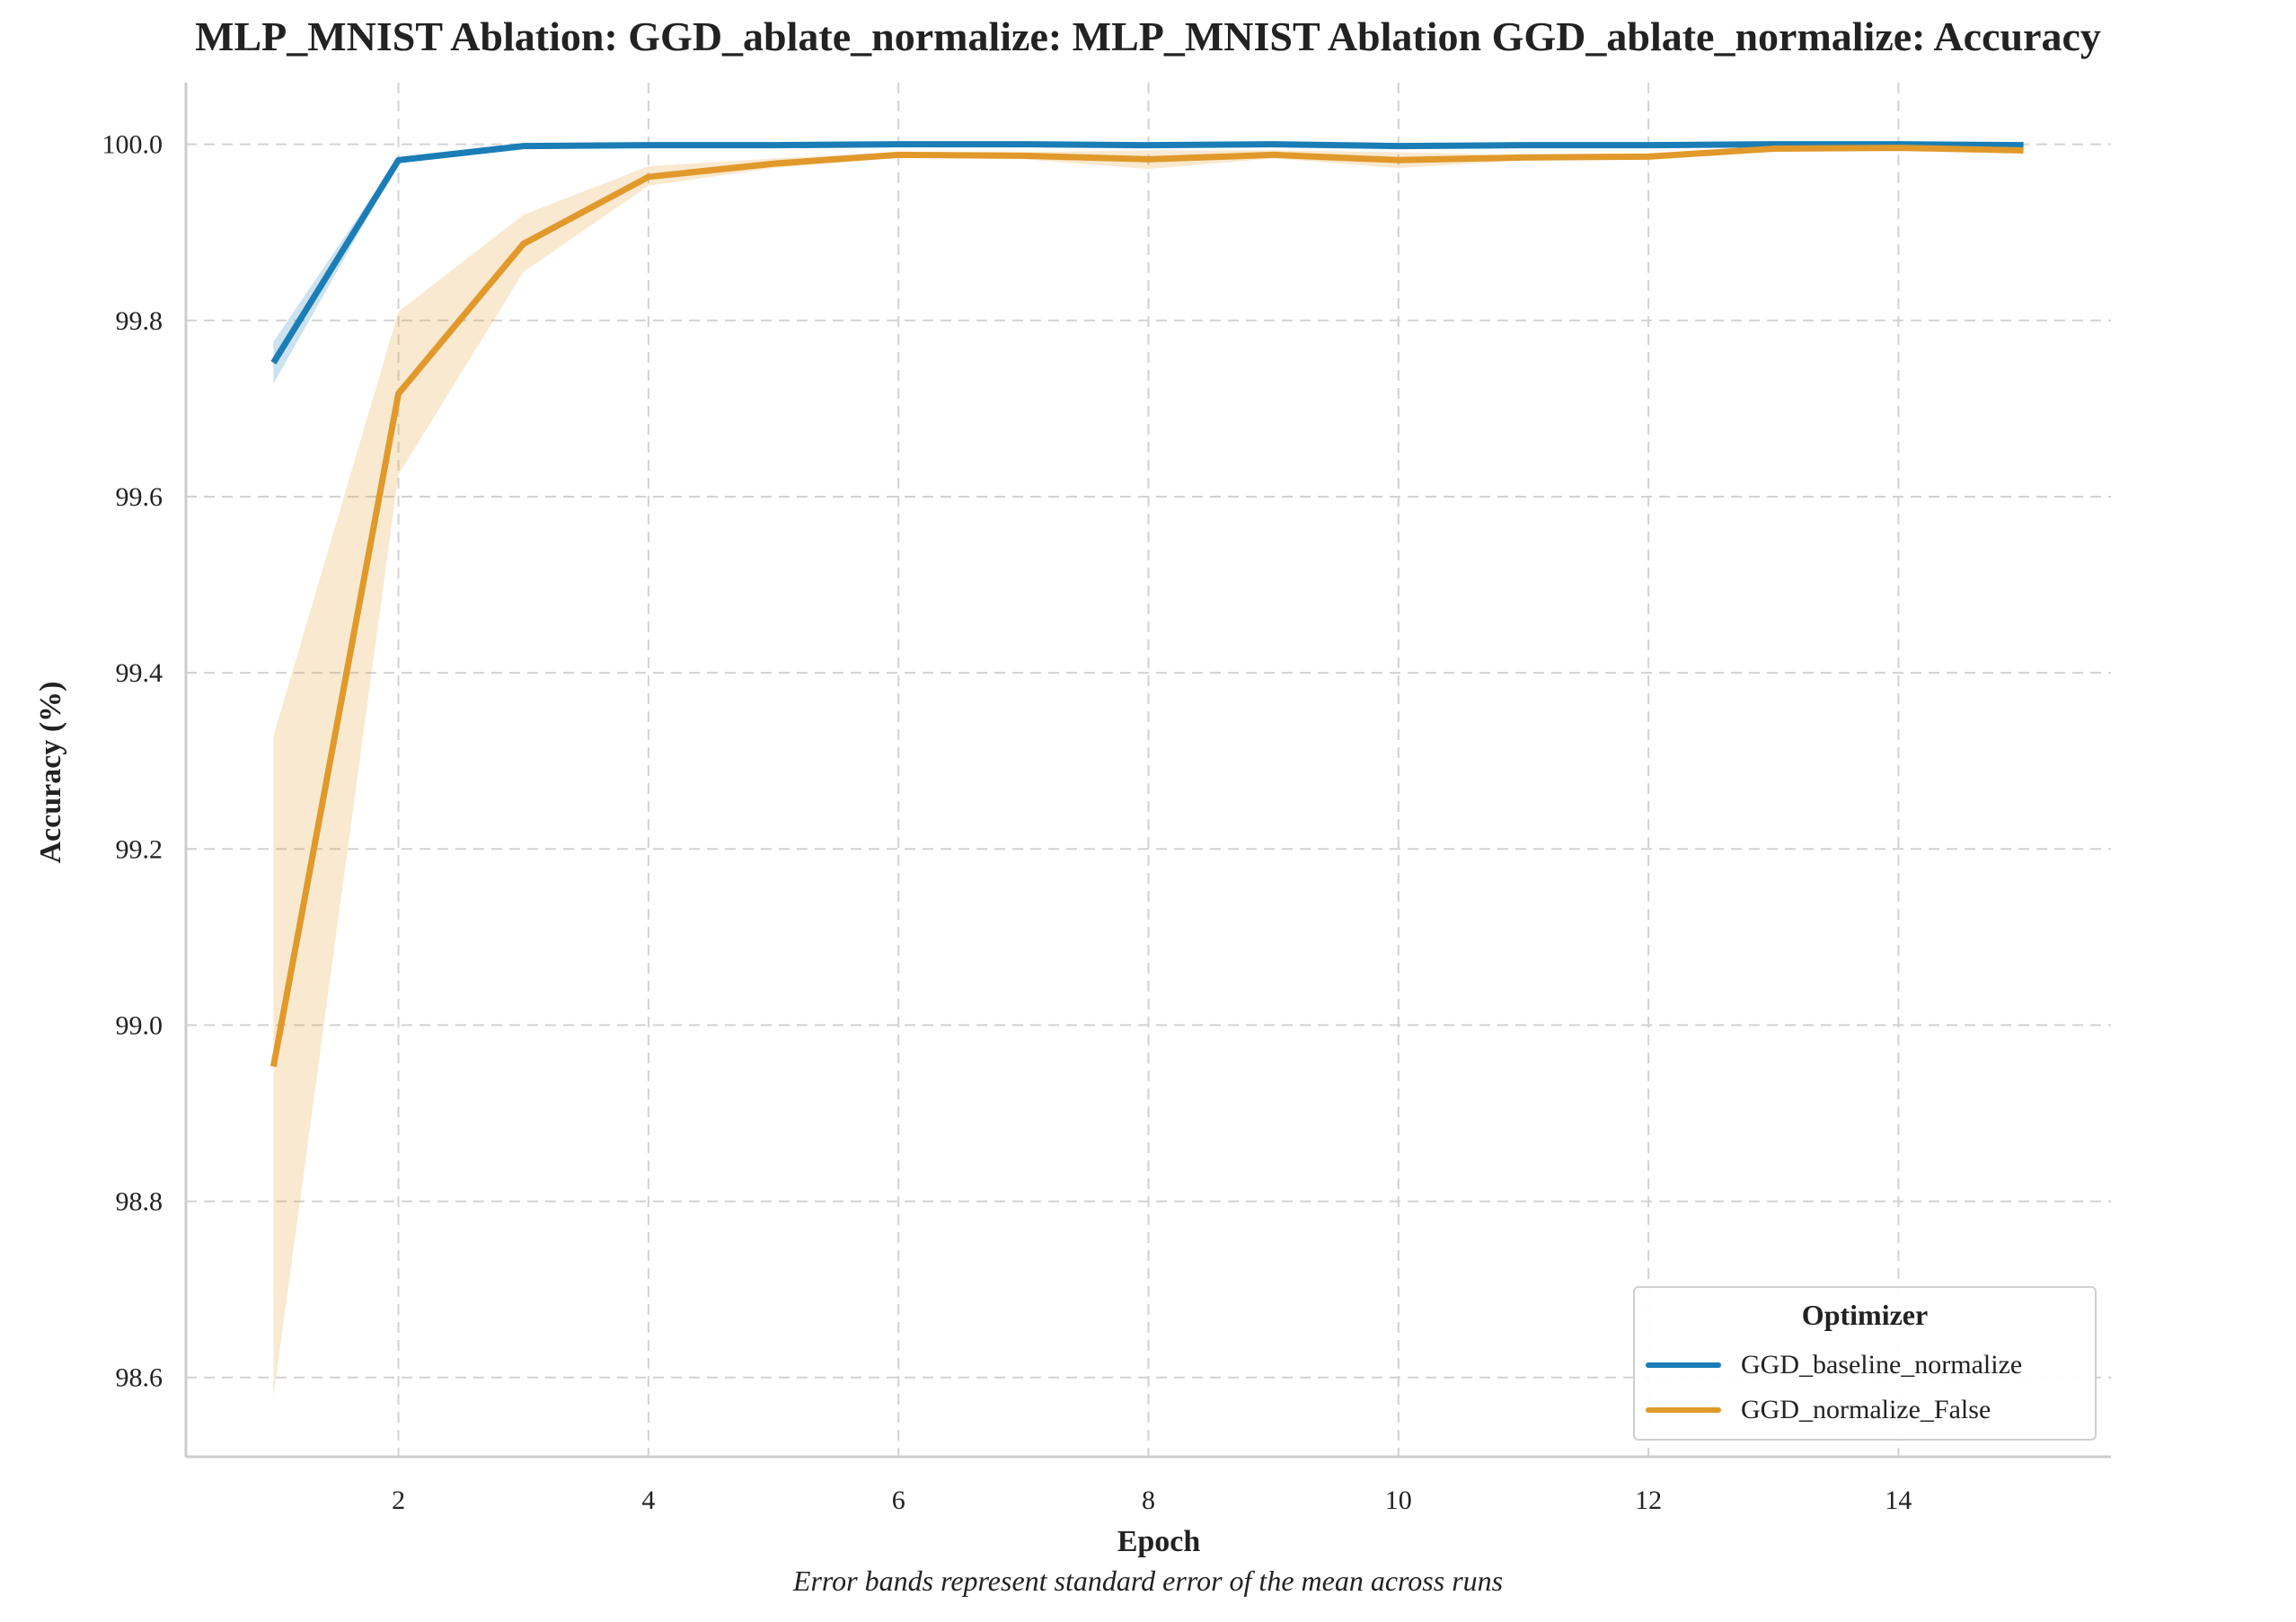  I want to click on y-tick-label: 99.2, so click(139, 849).